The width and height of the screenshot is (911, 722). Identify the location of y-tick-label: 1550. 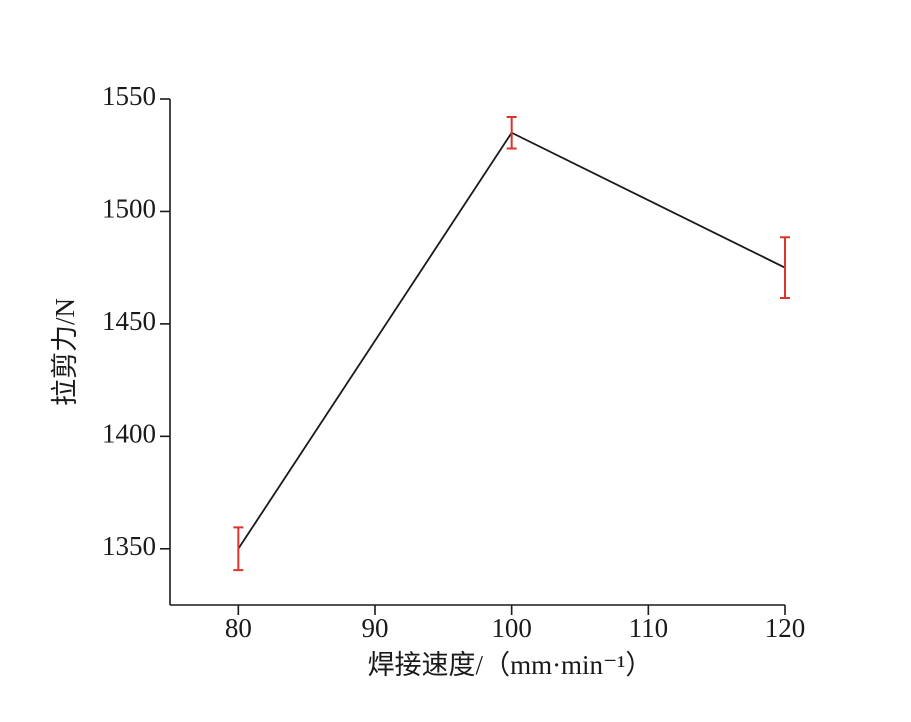
(129, 96).